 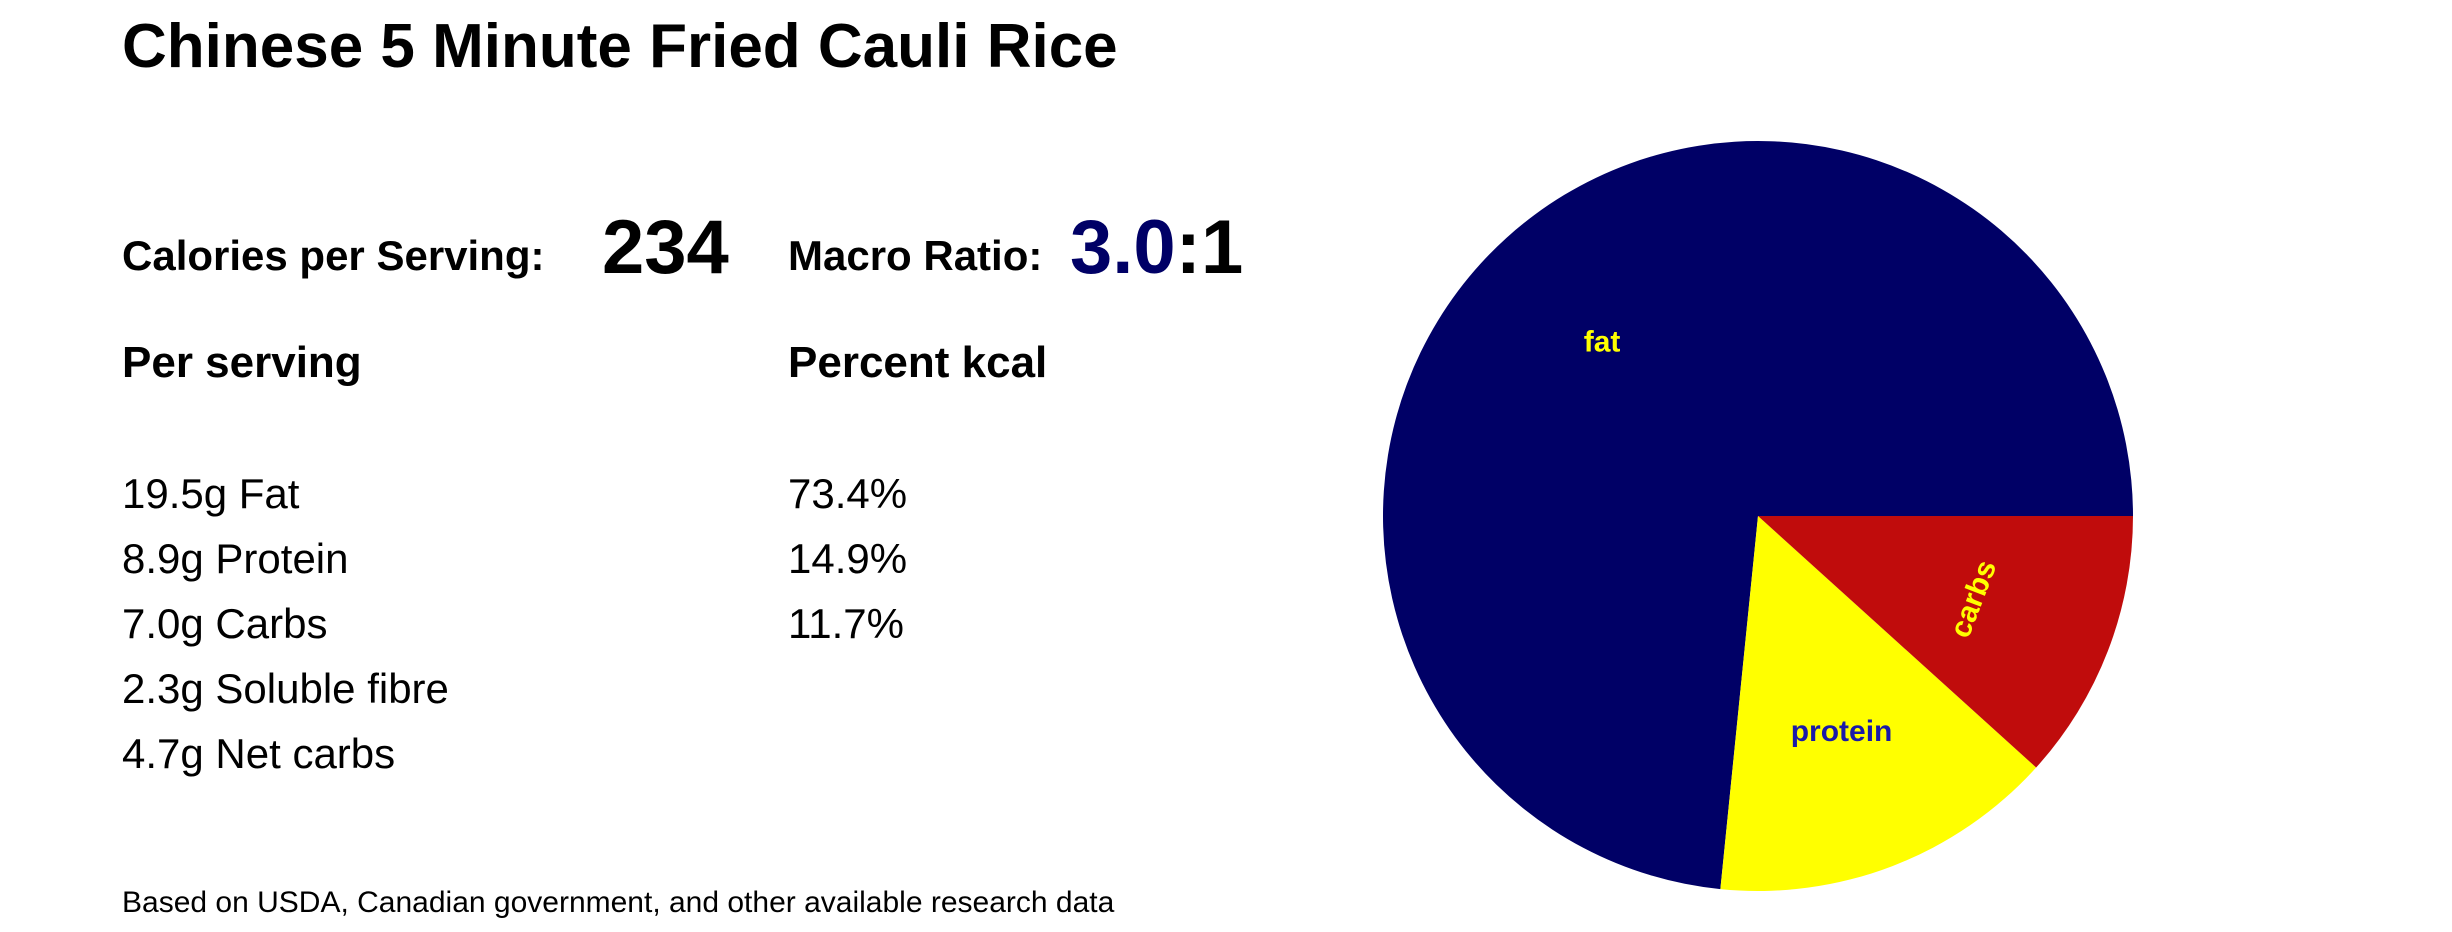 What do you see at coordinates (848, 493) in the screenshot?
I see `percent-kcal-fat: 73.4%` at bounding box center [848, 493].